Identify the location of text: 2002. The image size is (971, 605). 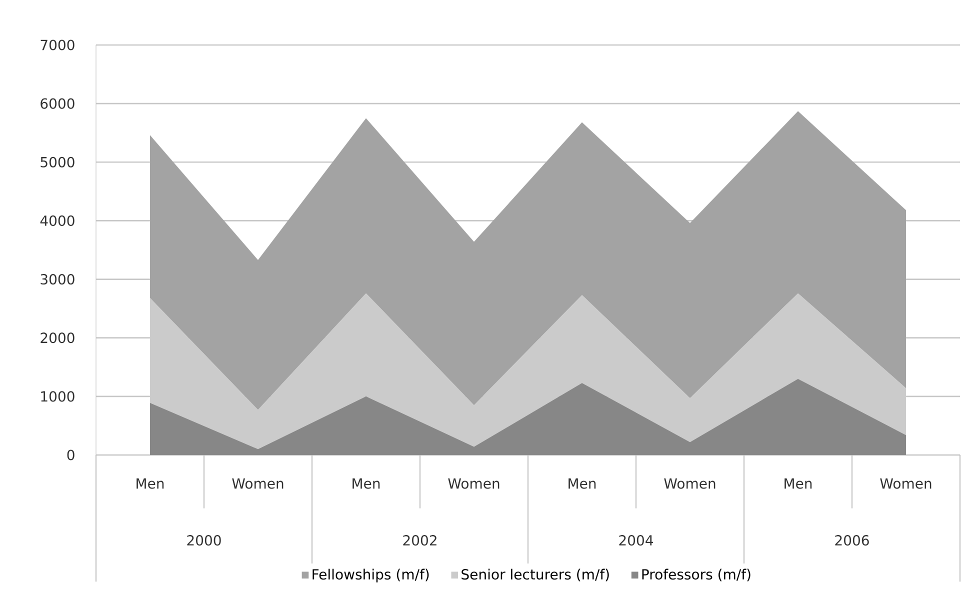
(419, 540).